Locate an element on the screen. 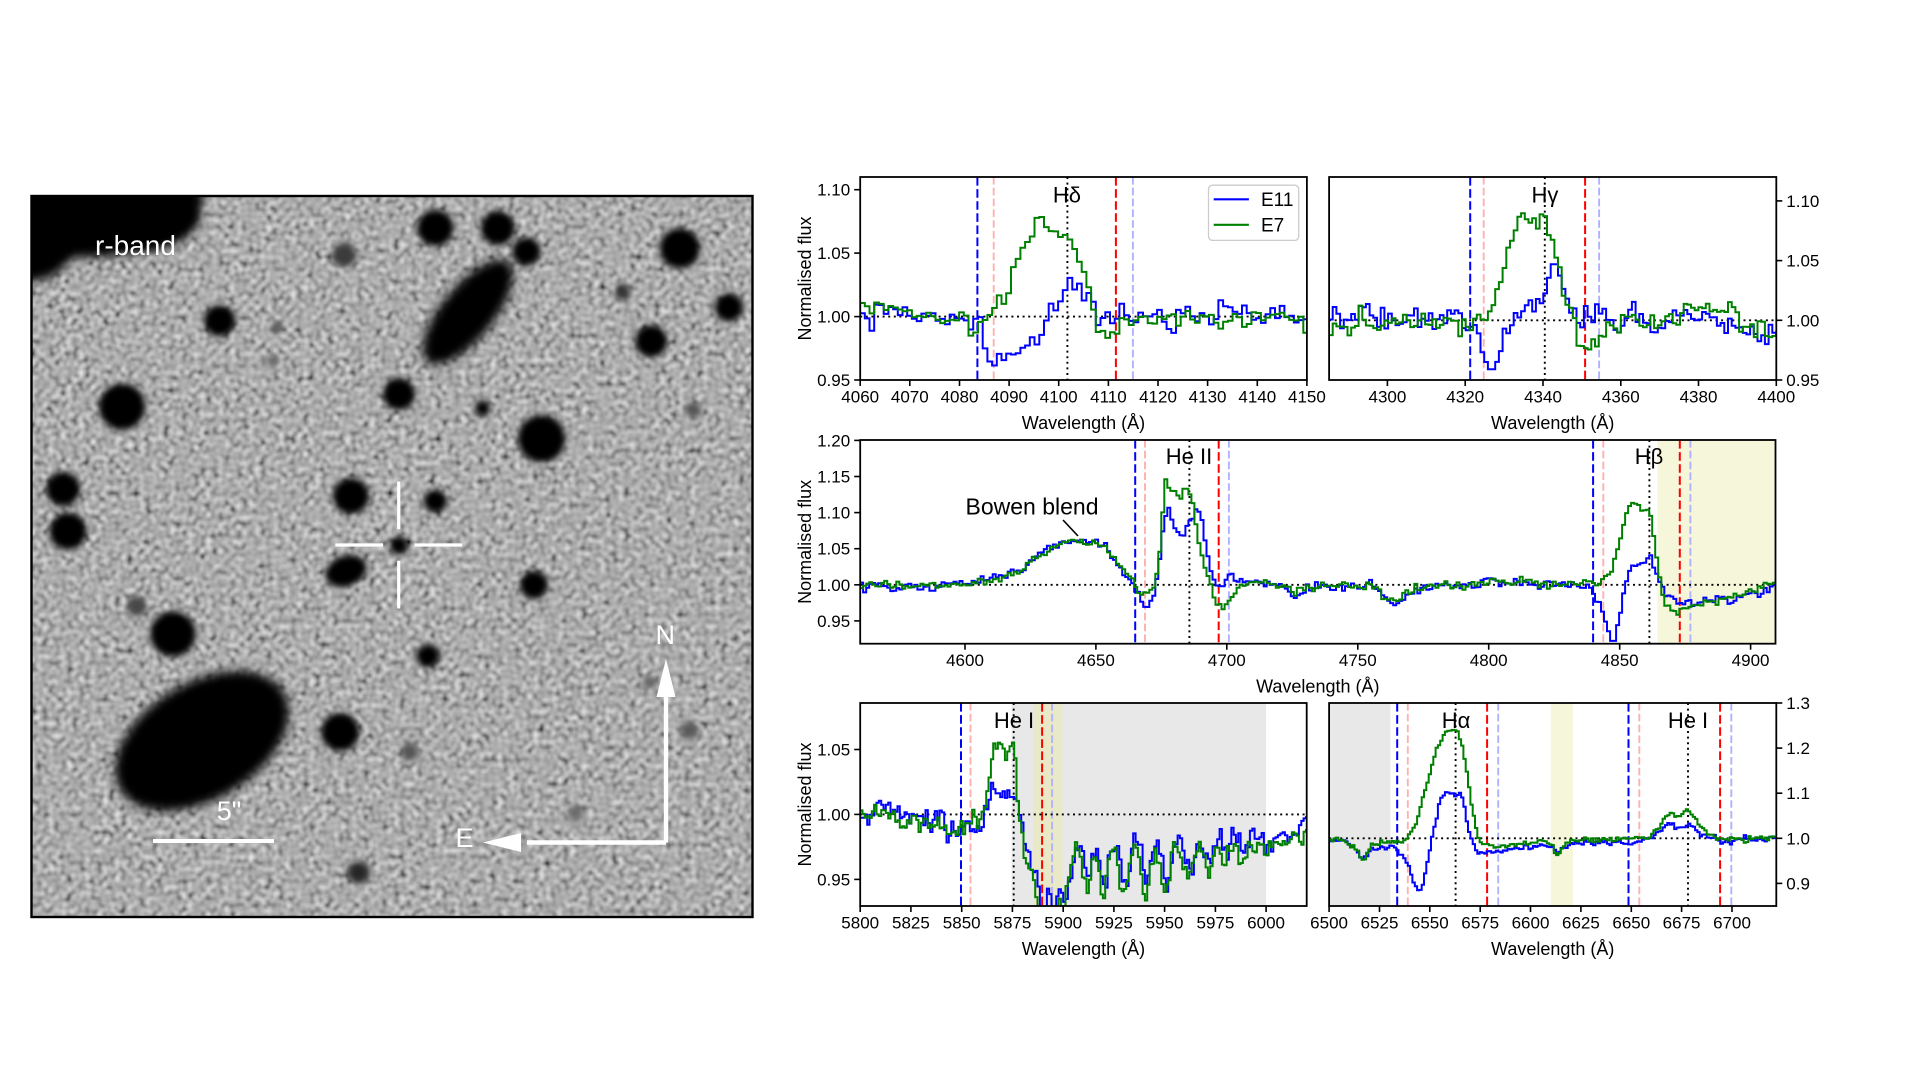 The image size is (1920, 1085). svg-text: 5800 is located at coordinates (860, 923).